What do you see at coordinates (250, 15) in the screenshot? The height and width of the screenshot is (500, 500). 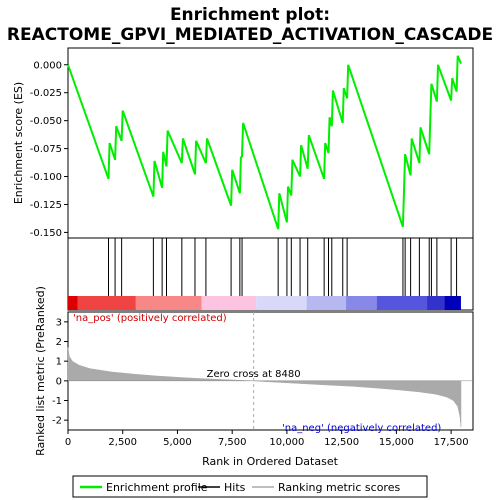 I see `chart-title-line1: Enrichment plot:` at bounding box center [250, 15].